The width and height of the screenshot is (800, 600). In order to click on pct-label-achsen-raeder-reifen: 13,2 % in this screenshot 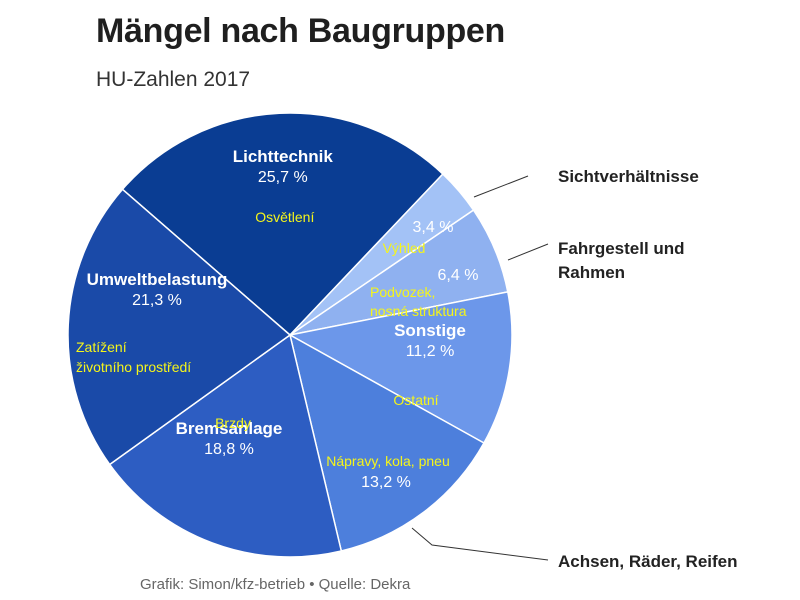, I will do `click(386, 482)`.